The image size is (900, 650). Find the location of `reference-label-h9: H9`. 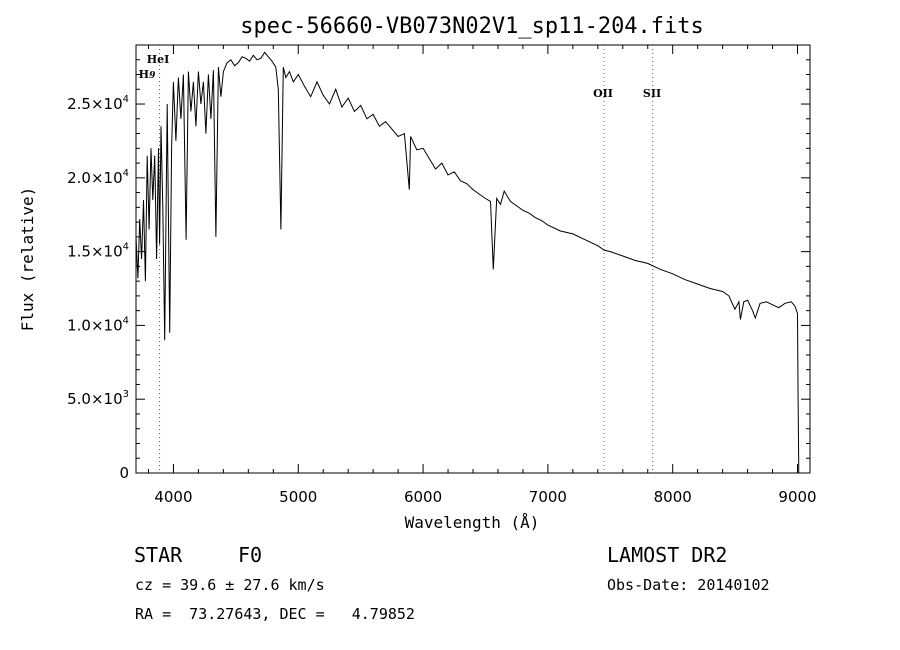

reference-label-h9: H9 is located at coordinates (147, 74).